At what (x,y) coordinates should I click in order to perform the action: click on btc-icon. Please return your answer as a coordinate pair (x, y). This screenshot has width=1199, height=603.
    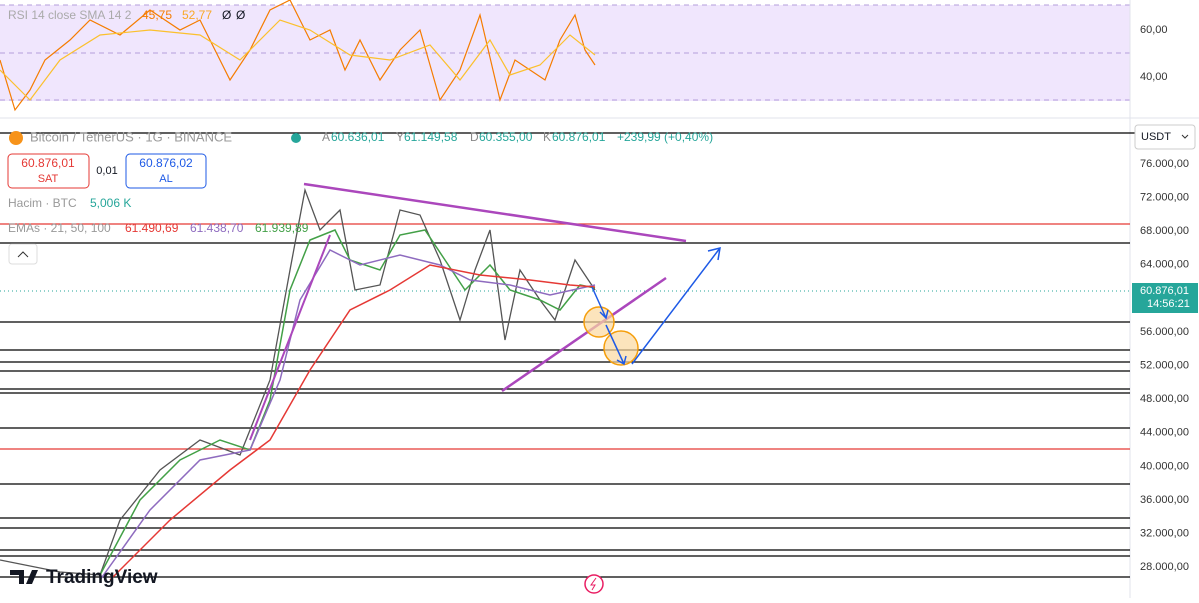
    Looking at the image, I should click on (16, 138).